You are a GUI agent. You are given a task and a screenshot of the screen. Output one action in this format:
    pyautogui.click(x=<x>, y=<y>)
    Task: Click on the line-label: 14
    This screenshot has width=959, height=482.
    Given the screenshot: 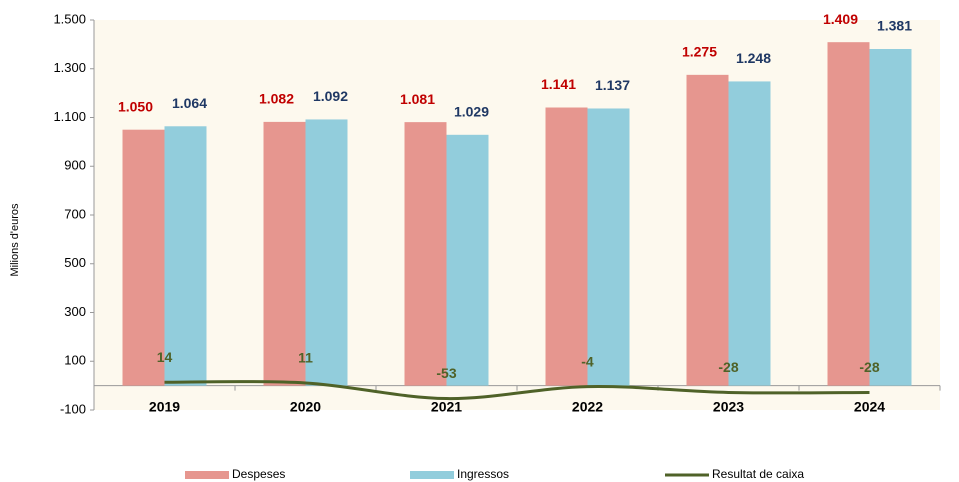 What is the action you would take?
    pyautogui.click(x=165, y=357)
    